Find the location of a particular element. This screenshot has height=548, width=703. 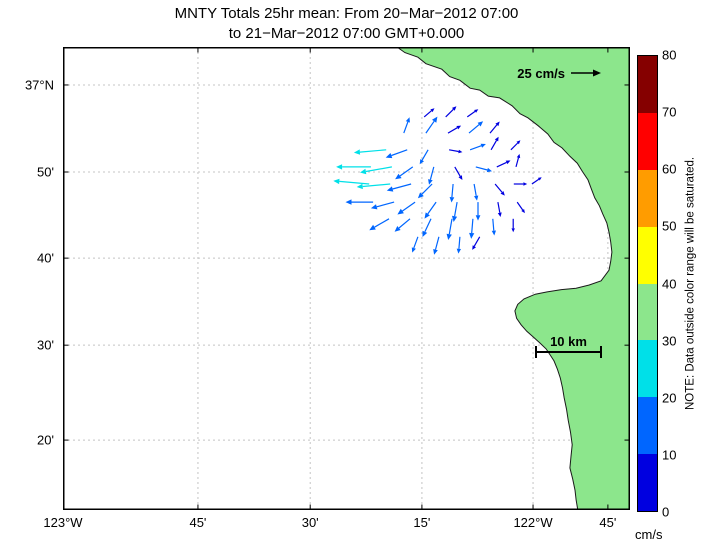

reference-vector: 25 cm/s is located at coordinates (559, 73).